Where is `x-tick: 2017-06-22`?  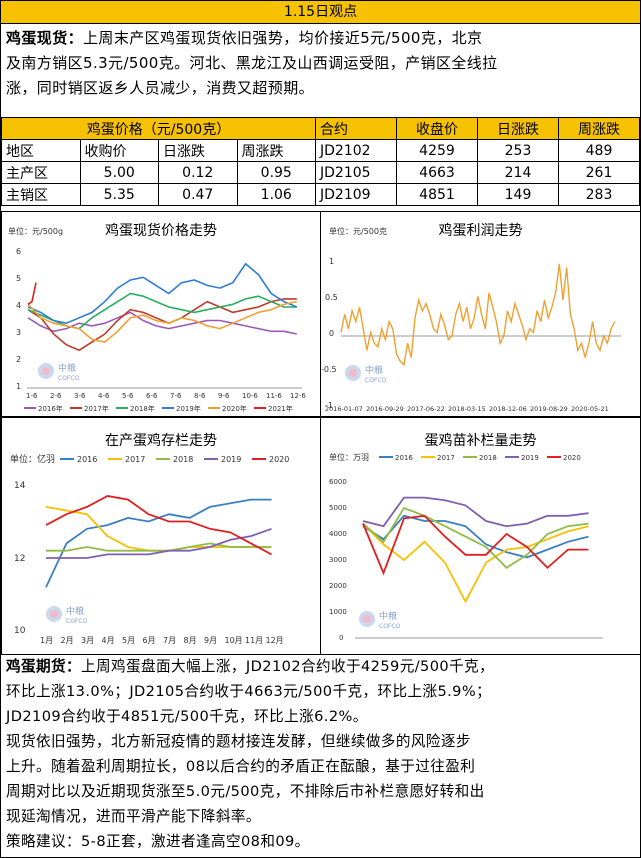 x-tick: 2017-06-22 is located at coordinates (426, 409).